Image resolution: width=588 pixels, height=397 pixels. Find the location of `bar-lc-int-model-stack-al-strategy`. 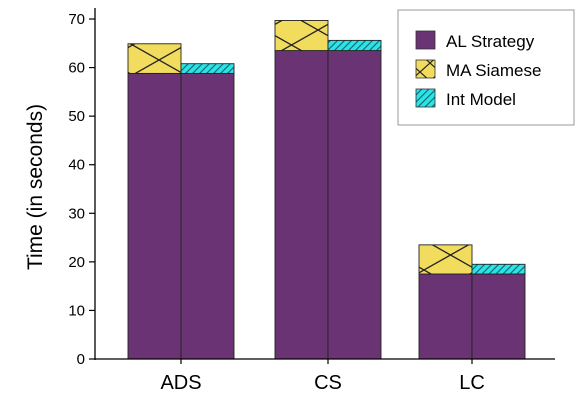

bar-lc-int-model-stack-al-strategy is located at coordinates (498, 316).